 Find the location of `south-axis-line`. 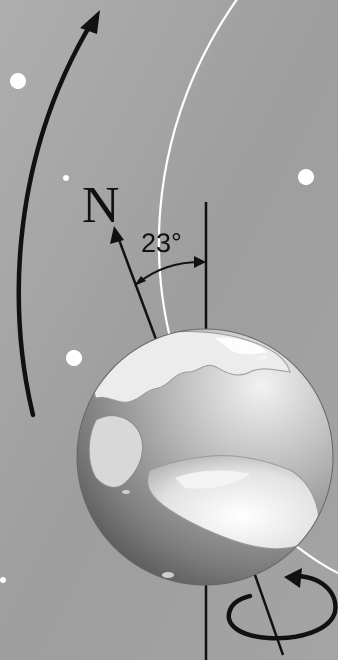

south-axis-line is located at coordinates (269, 615).